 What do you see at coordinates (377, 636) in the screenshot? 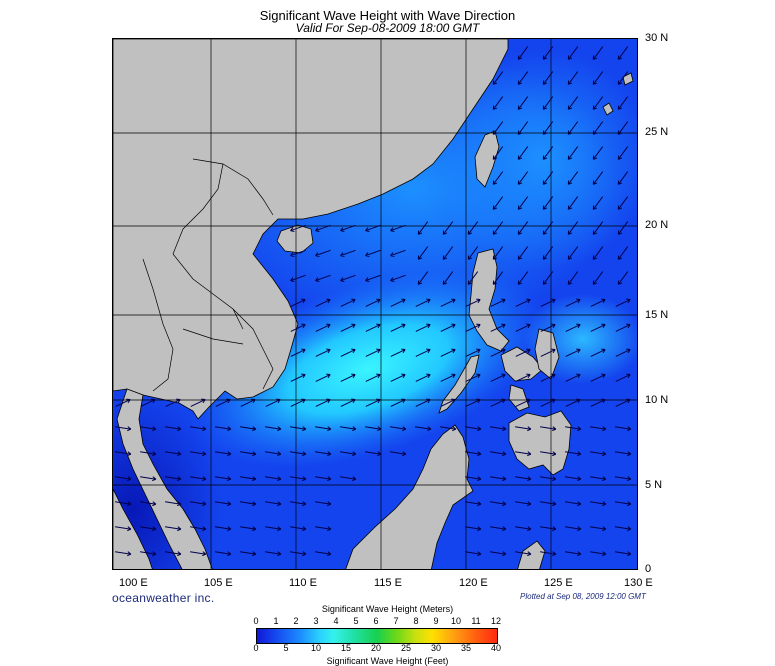
I see `colorbar` at bounding box center [377, 636].